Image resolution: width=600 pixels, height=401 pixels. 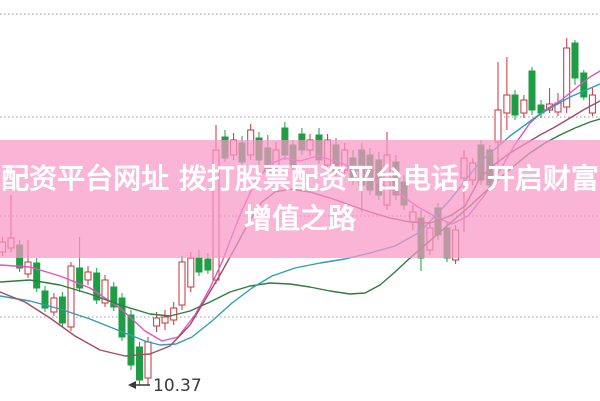 What do you see at coordinates (300, 178) in the screenshot?
I see `promo-text-line1: 配资平台网址 拨打股票配资平台电话，开启财富` at bounding box center [300, 178].